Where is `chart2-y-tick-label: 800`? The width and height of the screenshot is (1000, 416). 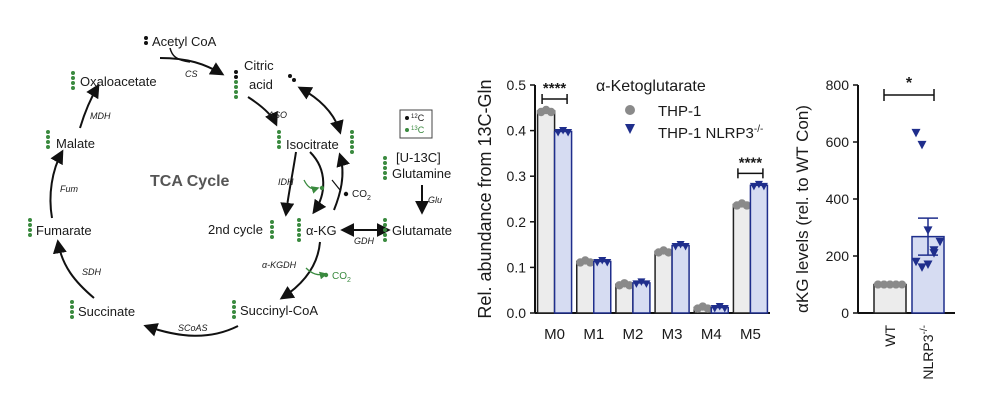
chart2-y-tick-label: 800 is located at coordinates (838, 85).